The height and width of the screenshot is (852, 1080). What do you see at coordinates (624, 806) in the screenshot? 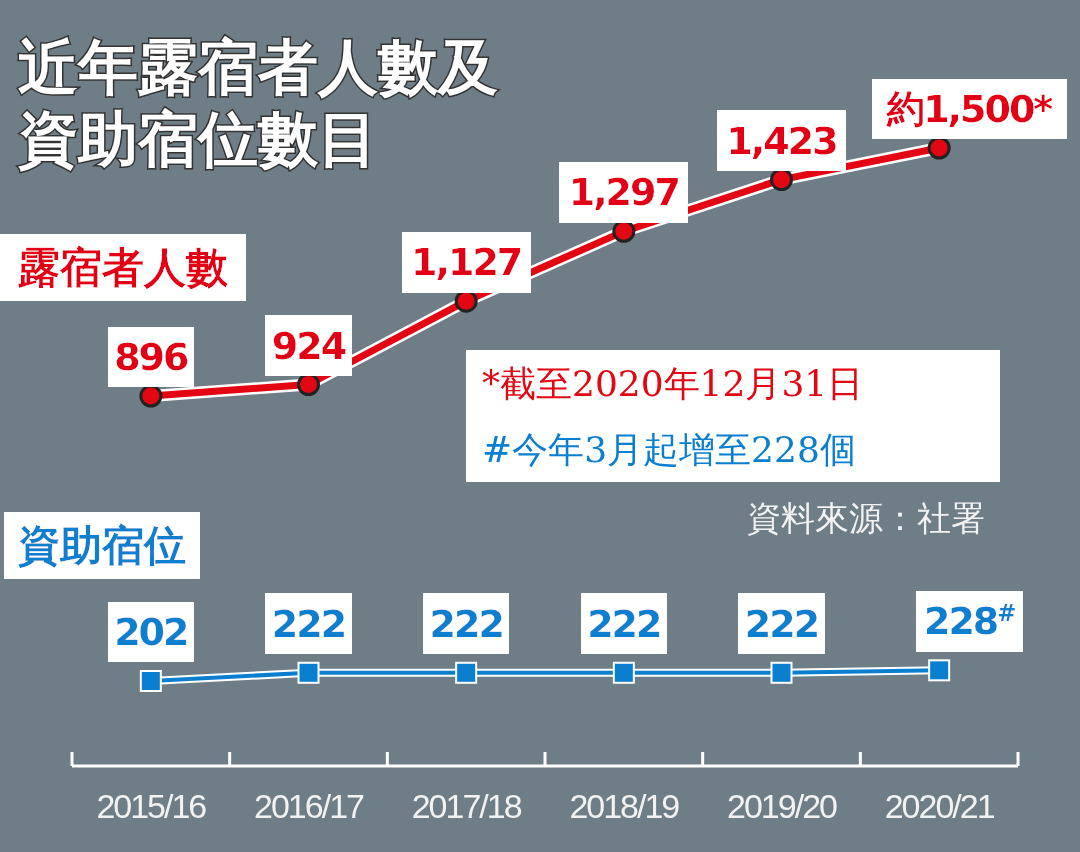
I see `x-tick-label: 2018/19` at bounding box center [624, 806].